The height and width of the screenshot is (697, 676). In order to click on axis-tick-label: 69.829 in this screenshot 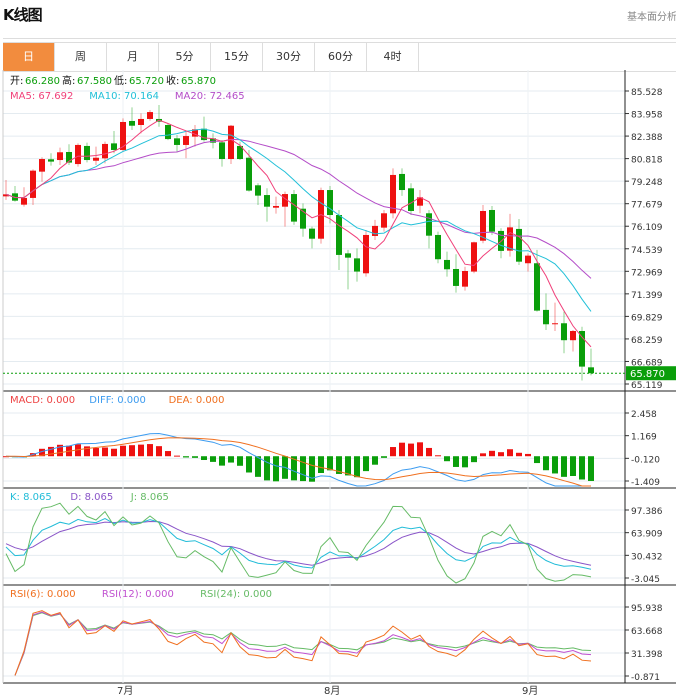, I will do `click(647, 318)`.